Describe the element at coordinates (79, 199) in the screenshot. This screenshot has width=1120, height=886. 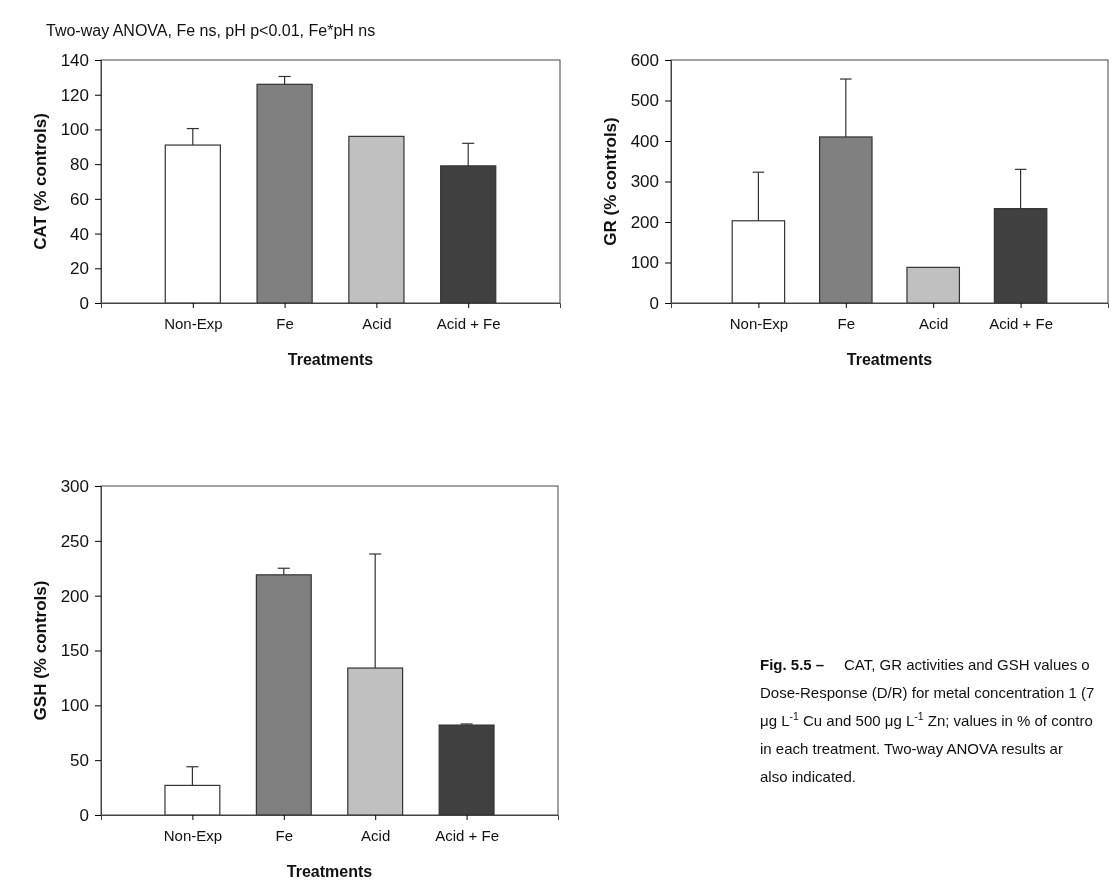
I see `y-tick-label: 60` at that location.